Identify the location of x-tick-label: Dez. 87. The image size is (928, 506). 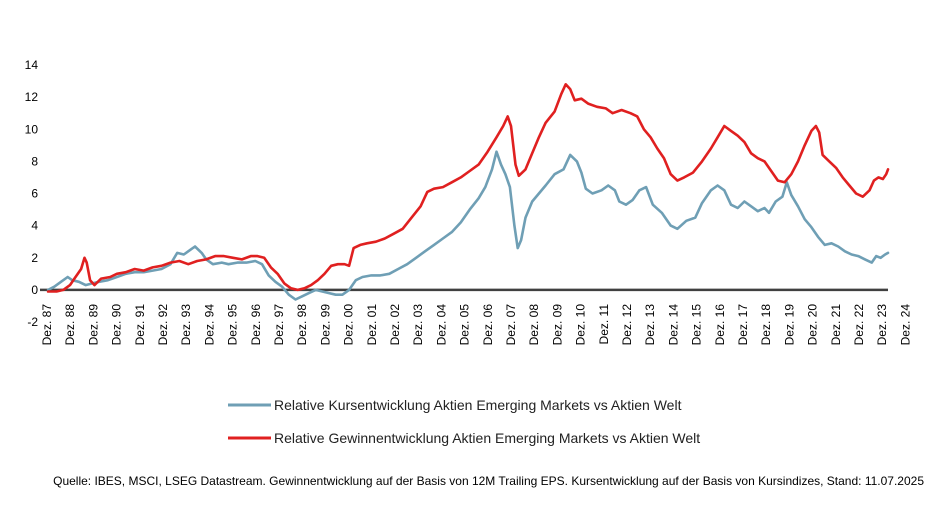
(47, 325).